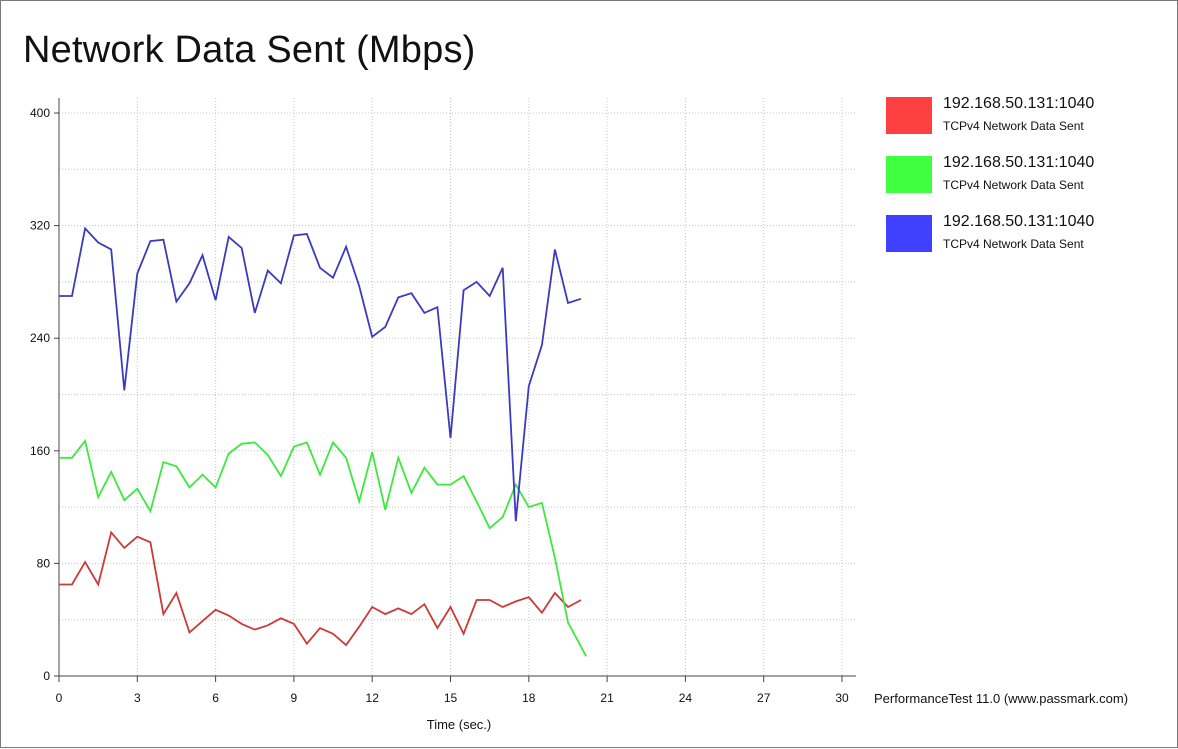 The image size is (1178, 749). What do you see at coordinates (686, 698) in the screenshot?
I see `x-tick-label: 24` at bounding box center [686, 698].